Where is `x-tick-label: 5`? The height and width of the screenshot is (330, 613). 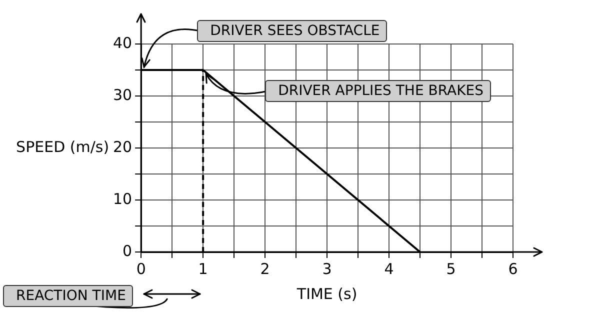 x-tick-label: 5 is located at coordinates (451, 269).